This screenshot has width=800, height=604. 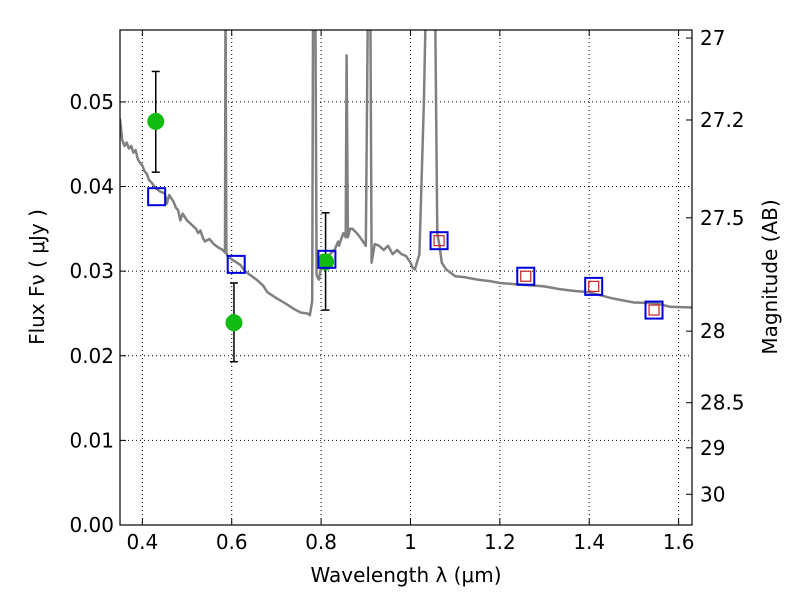 I want to click on right-axis-title: Magnitude (AB), so click(x=770, y=276).